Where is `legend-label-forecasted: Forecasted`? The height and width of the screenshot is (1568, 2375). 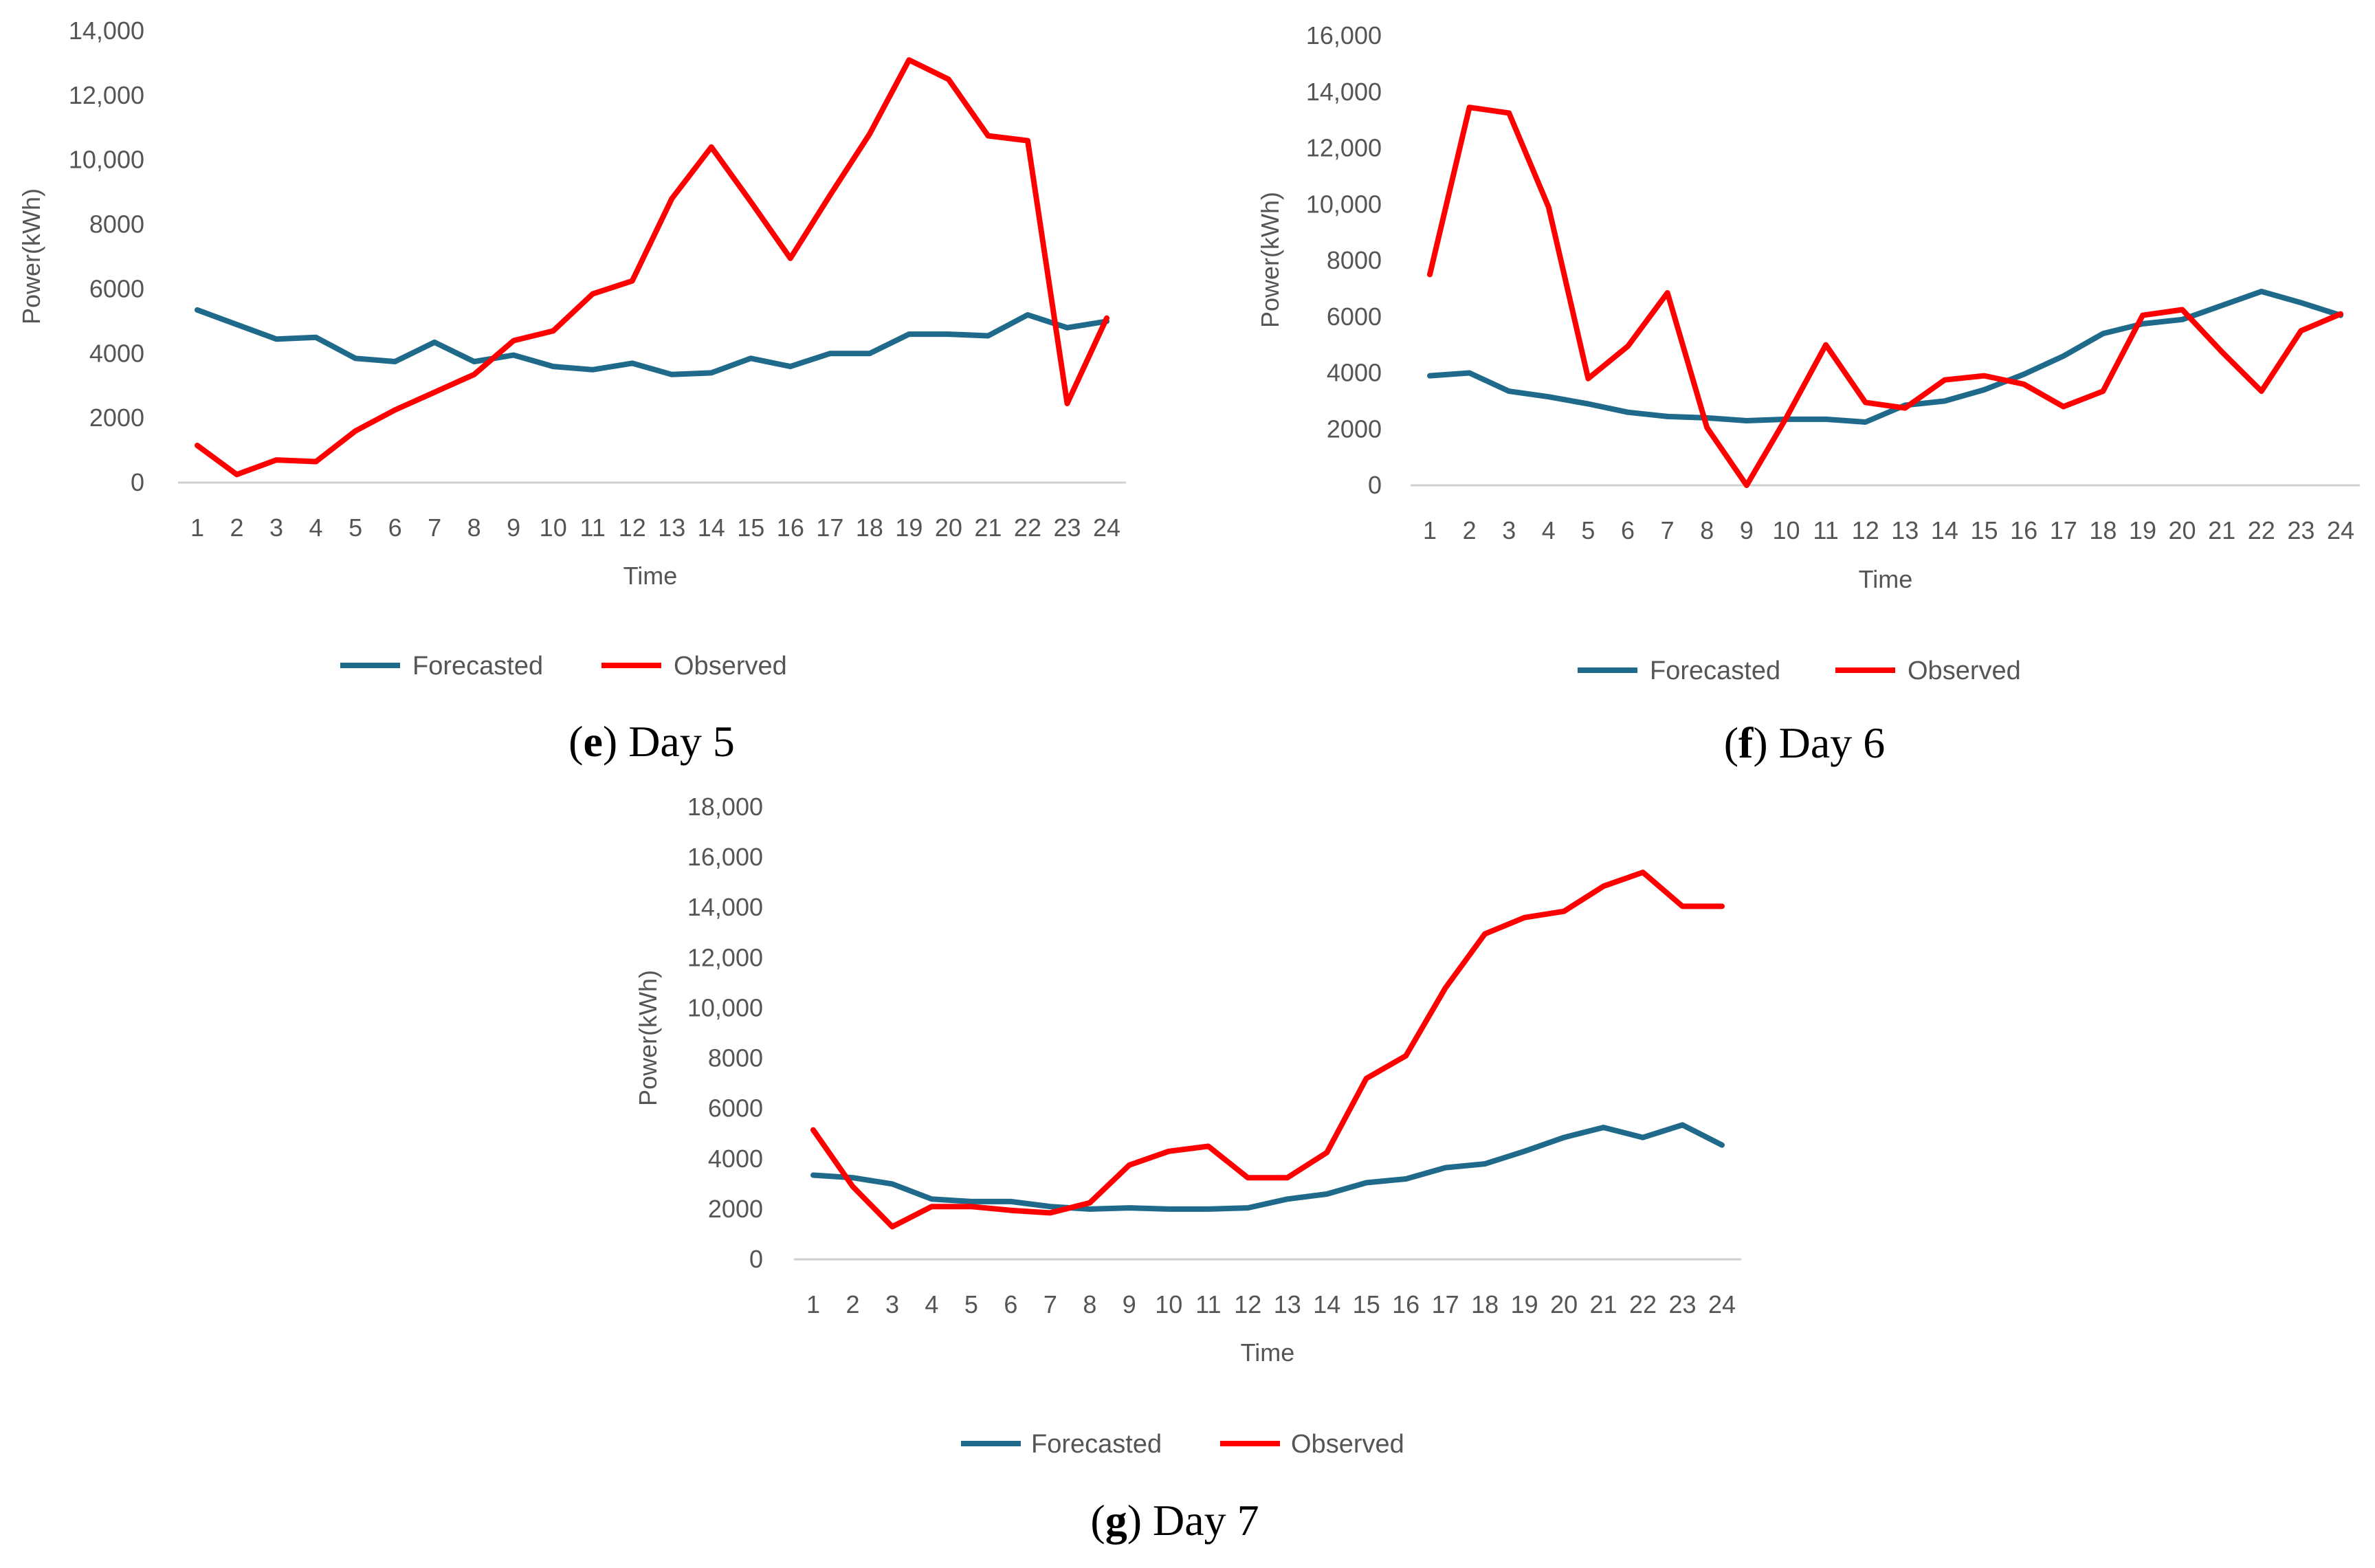
legend-label-forecasted: Forecasted is located at coordinates (477, 666).